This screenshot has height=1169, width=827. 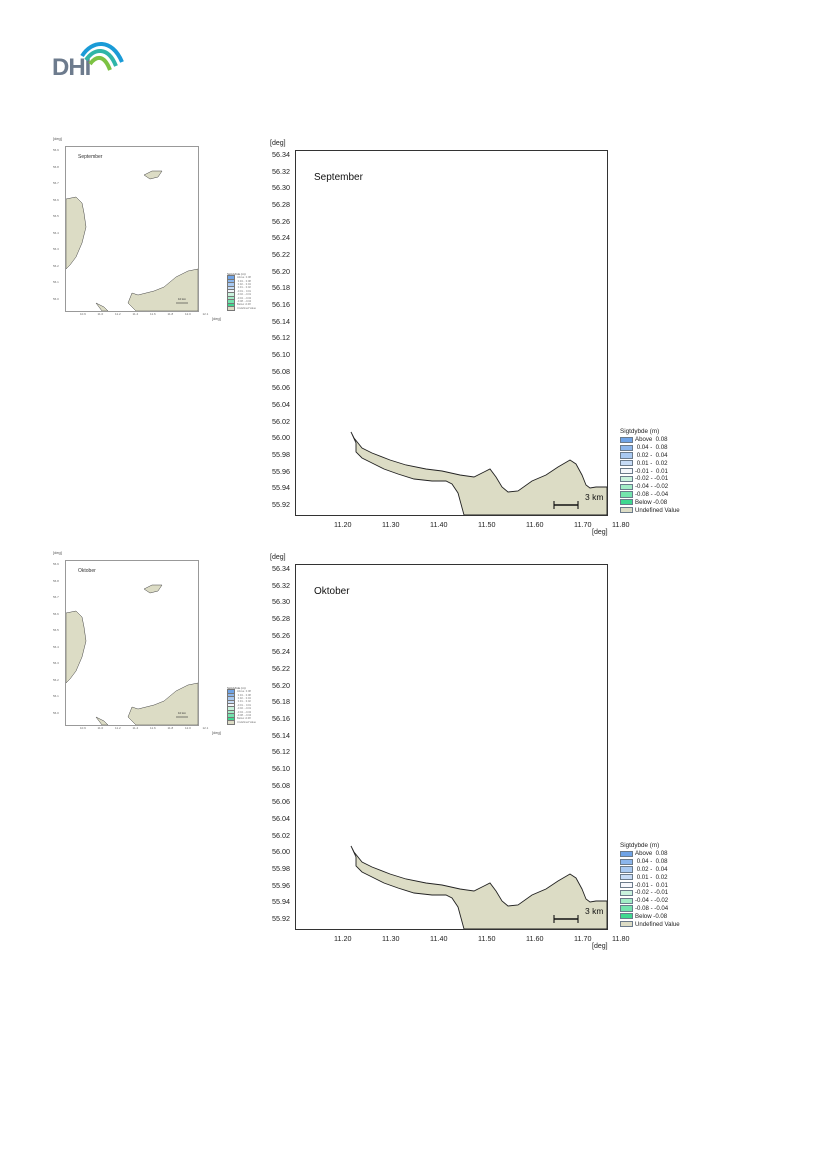 I want to click on legend-label: Below -0.08, so click(x=651, y=502).